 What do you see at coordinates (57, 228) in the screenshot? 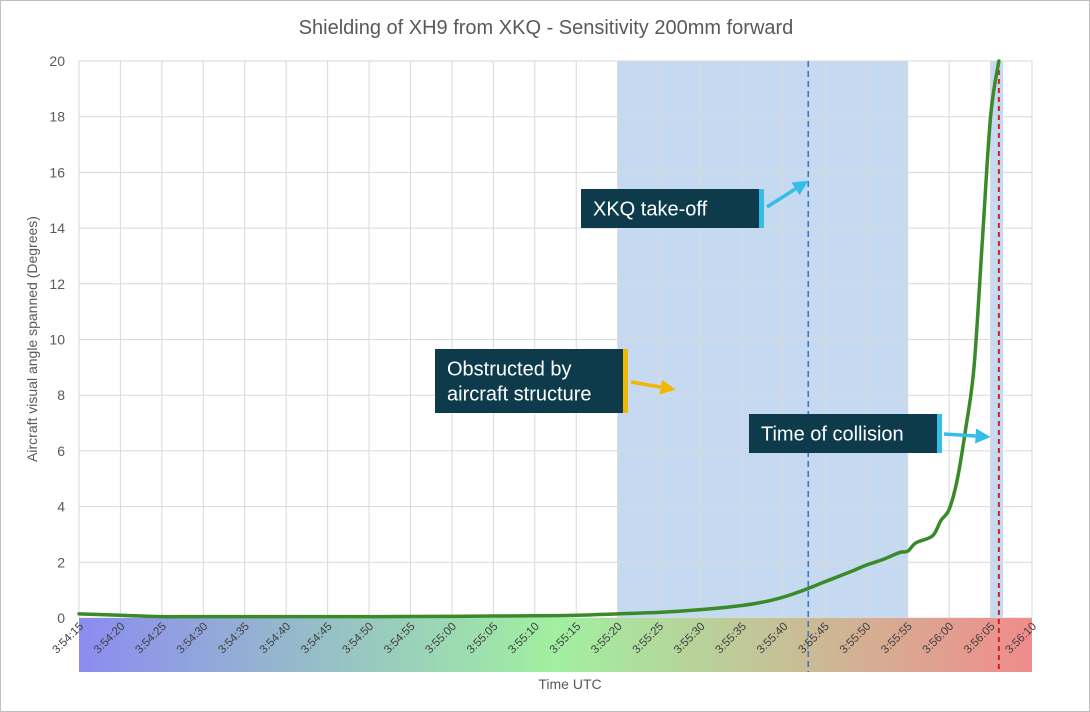
I see `y-tick-label: 14` at bounding box center [57, 228].